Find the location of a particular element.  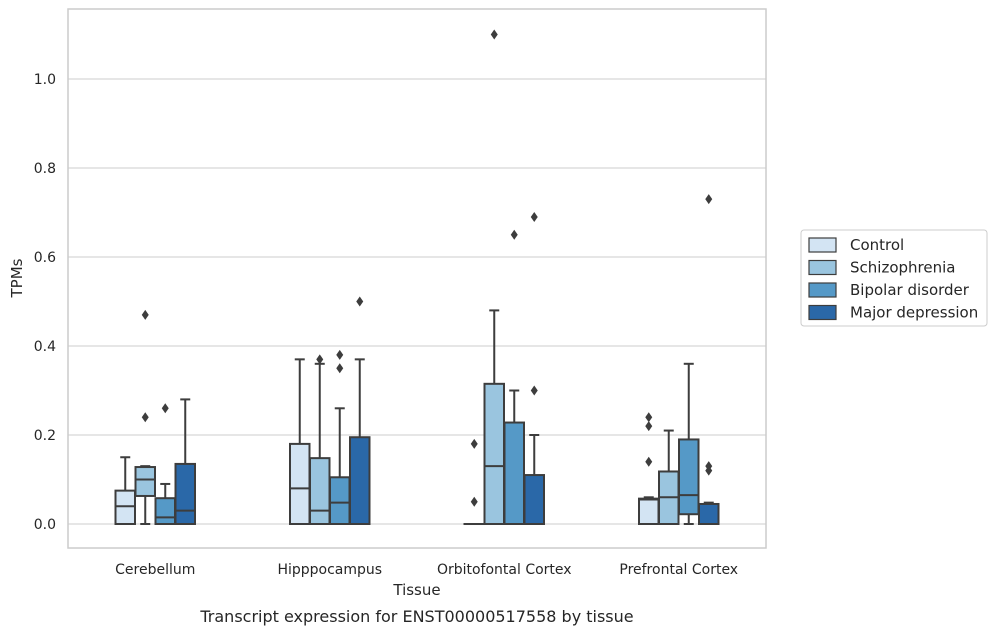

y-tick-label: 1.0 is located at coordinates (45, 80).